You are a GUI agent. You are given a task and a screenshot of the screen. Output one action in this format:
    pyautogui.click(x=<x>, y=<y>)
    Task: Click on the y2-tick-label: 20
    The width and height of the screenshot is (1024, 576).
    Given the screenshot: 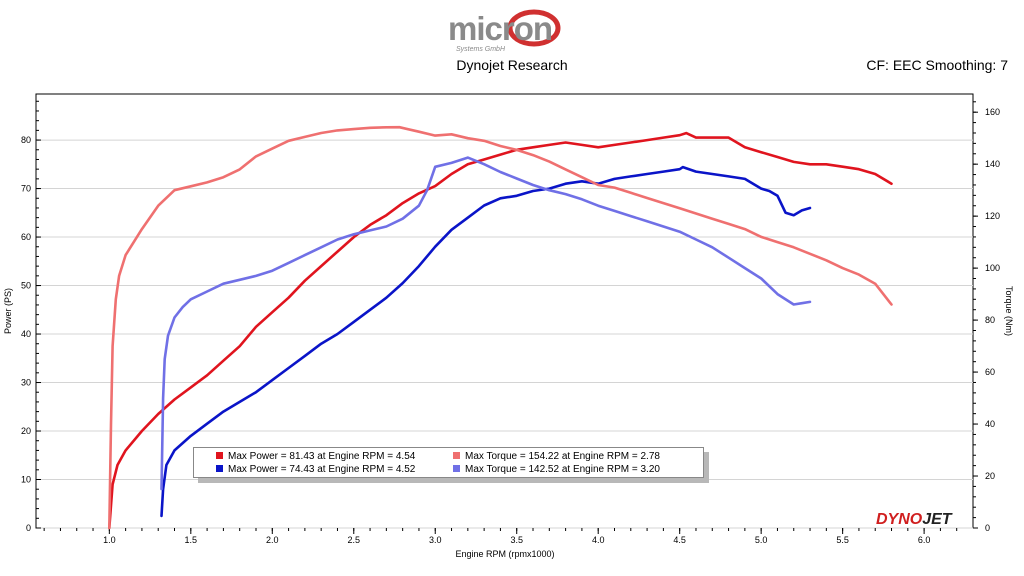 What is the action you would take?
    pyautogui.click(x=990, y=476)
    